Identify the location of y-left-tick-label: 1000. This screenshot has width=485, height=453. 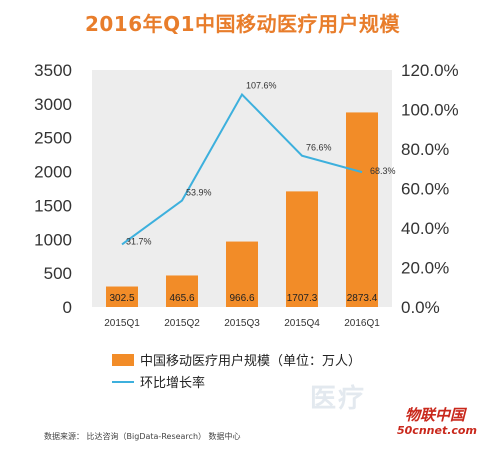
(53, 239).